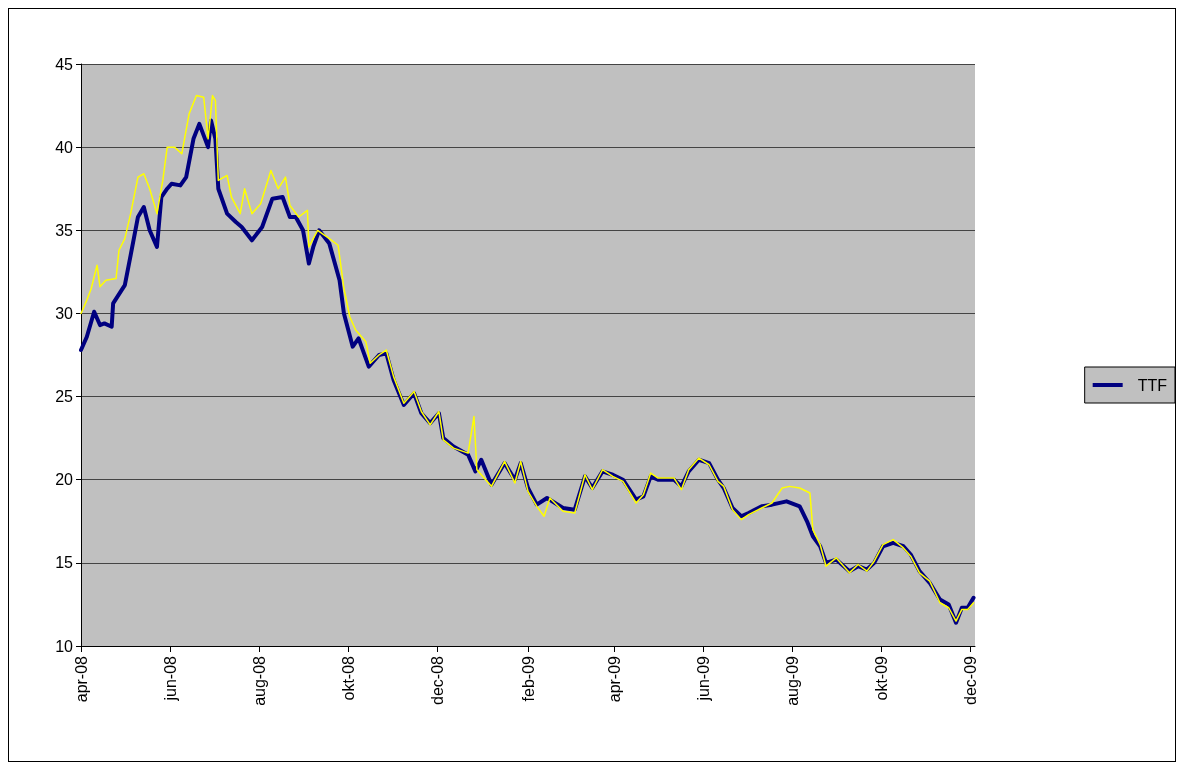 This screenshot has height=770, width=1184. What do you see at coordinates (64, 147) in the screenshot?
I see `y-tick-label: 40` at bounding box center [64, 147].